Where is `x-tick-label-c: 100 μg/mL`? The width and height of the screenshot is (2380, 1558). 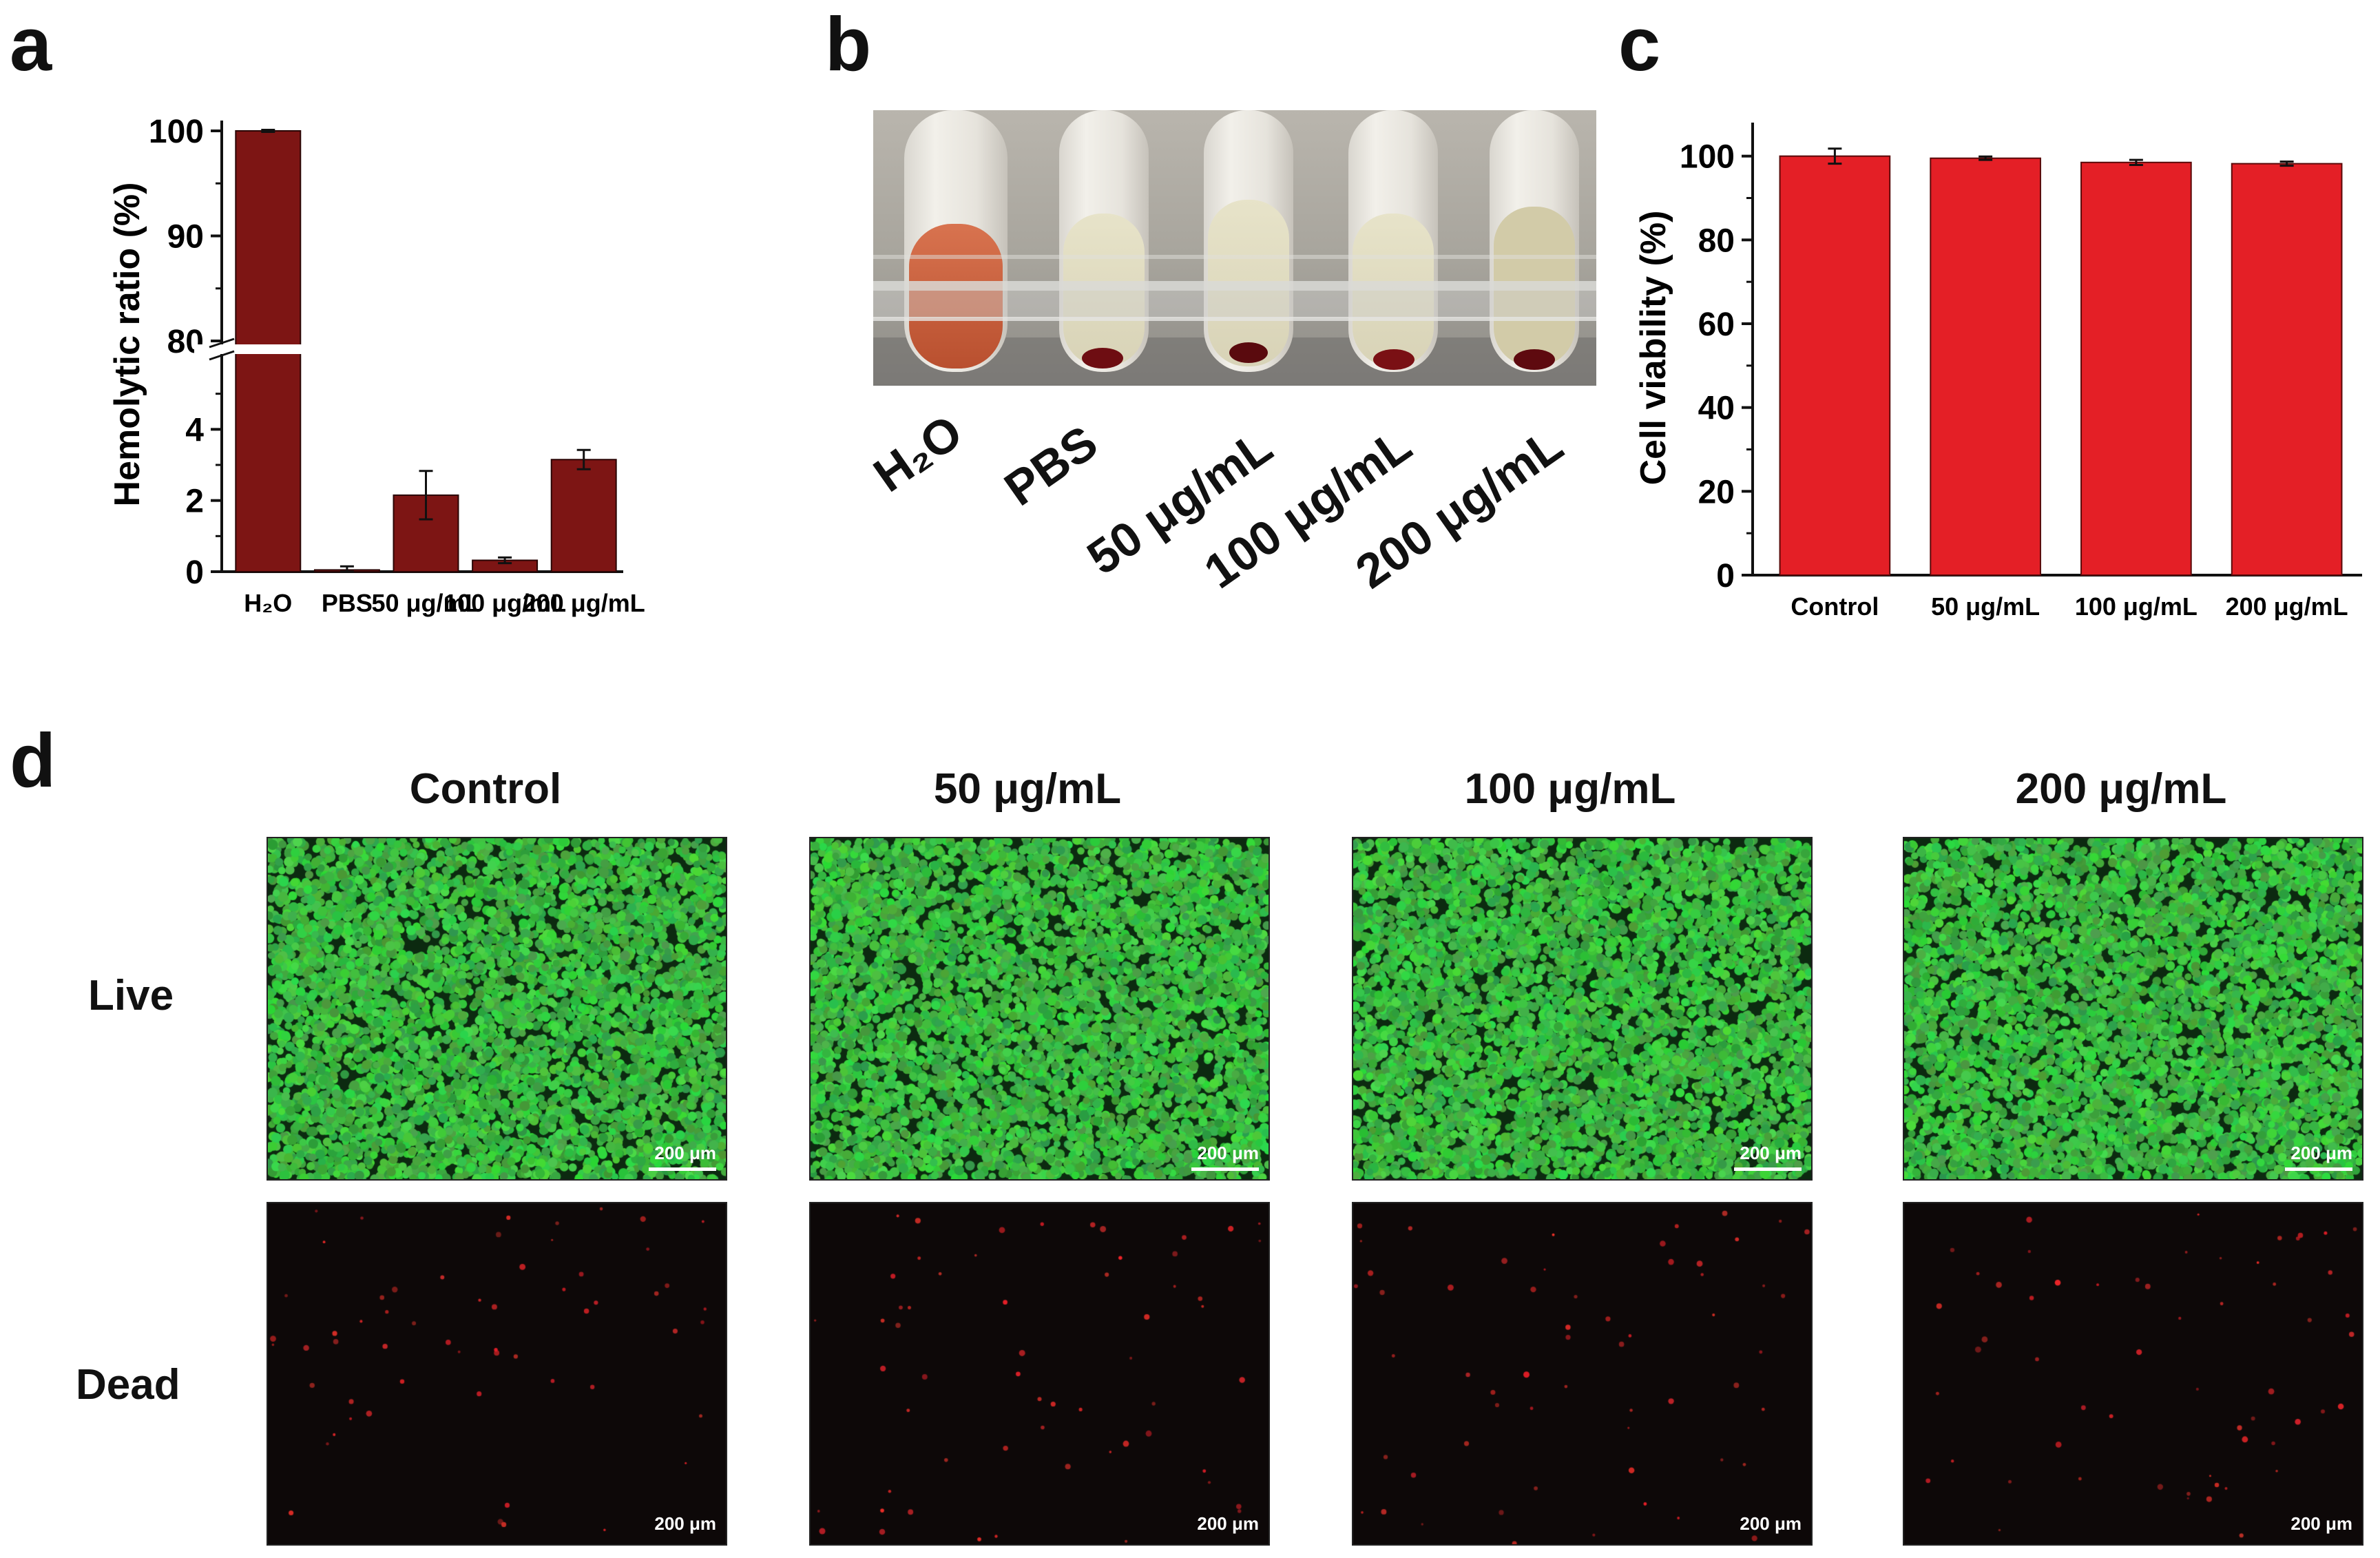 x-tick-label-c: 100 μg/mL is located at coordinates (2136, 606).